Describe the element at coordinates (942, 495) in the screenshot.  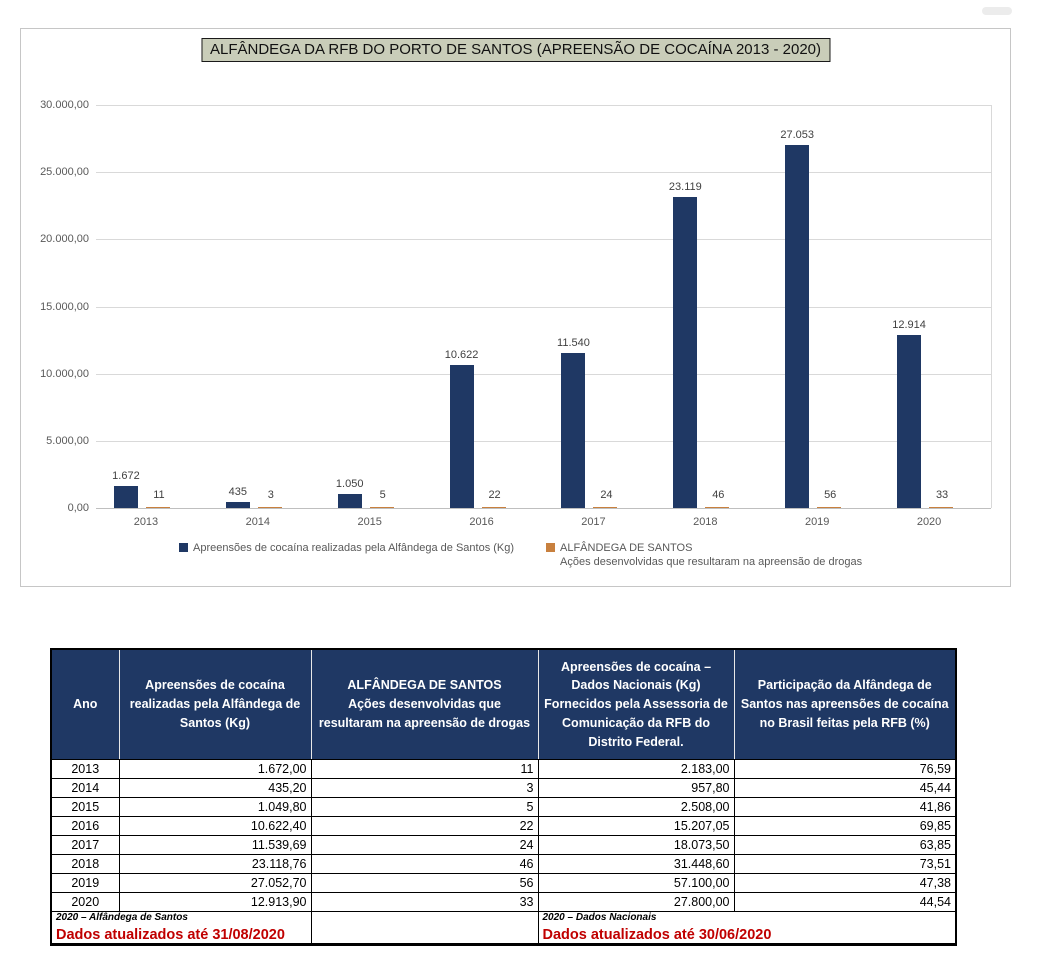
I see `bar-value-label: 33` at that location.